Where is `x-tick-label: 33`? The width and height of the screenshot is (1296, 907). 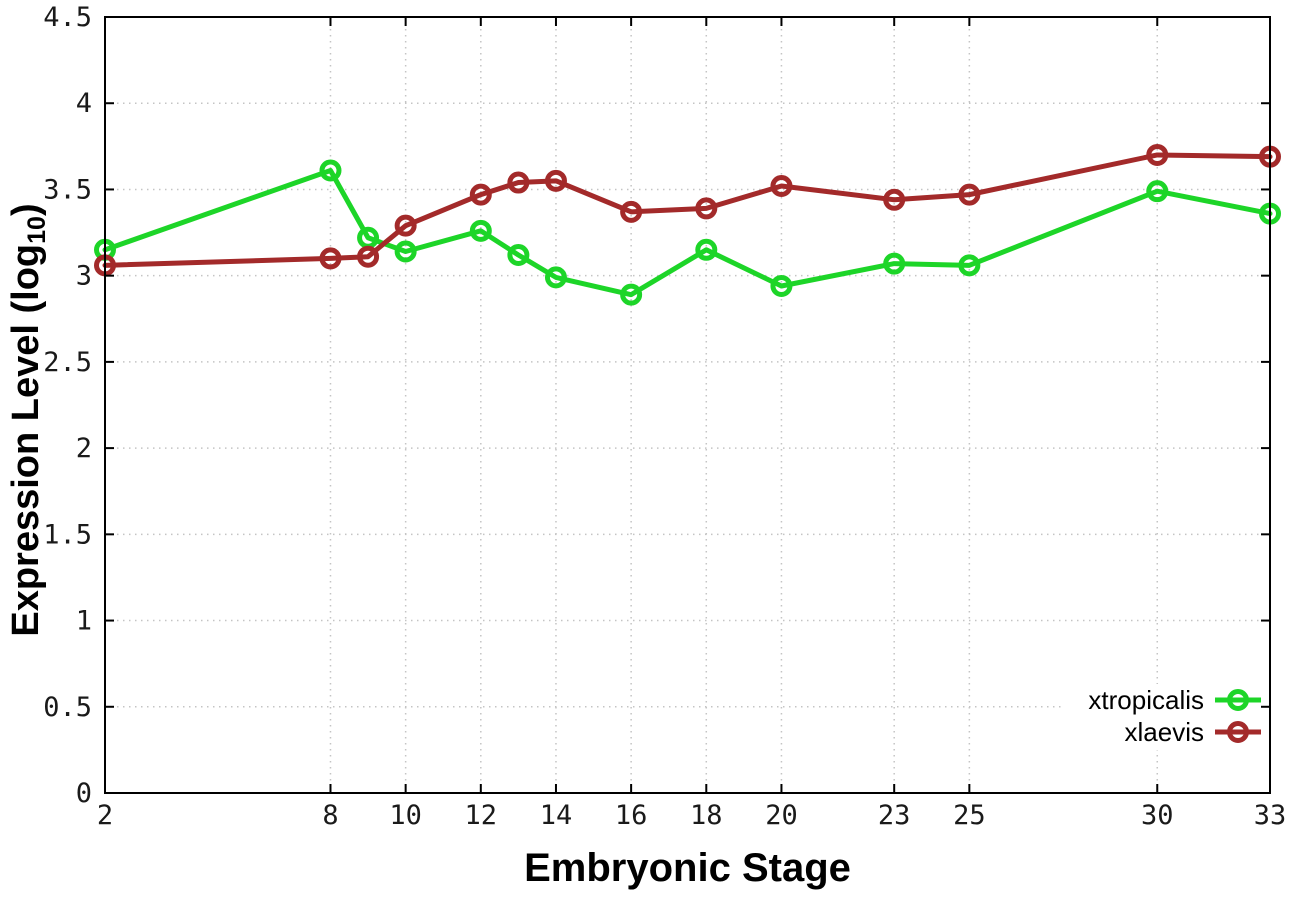
x-tick-label: 33 is located at coordinates (1270, 815).